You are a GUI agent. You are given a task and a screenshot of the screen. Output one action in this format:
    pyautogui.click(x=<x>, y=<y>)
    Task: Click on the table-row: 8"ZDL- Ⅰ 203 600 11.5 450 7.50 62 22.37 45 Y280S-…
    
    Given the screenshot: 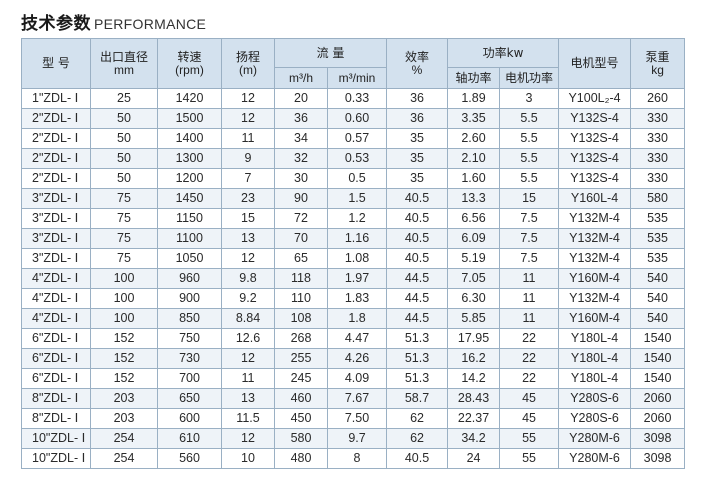 What is the action you would take?
    pyautogui.click(x=353, y=418)
    